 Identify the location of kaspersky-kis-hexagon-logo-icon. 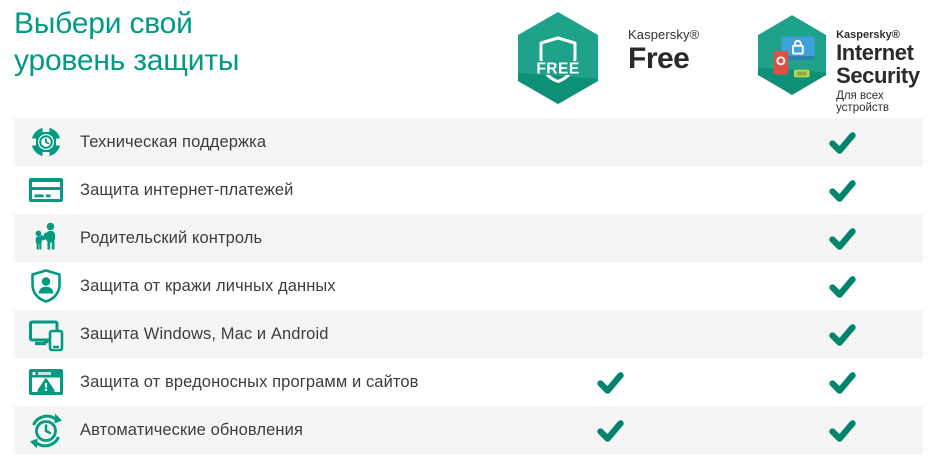
(792, 55).